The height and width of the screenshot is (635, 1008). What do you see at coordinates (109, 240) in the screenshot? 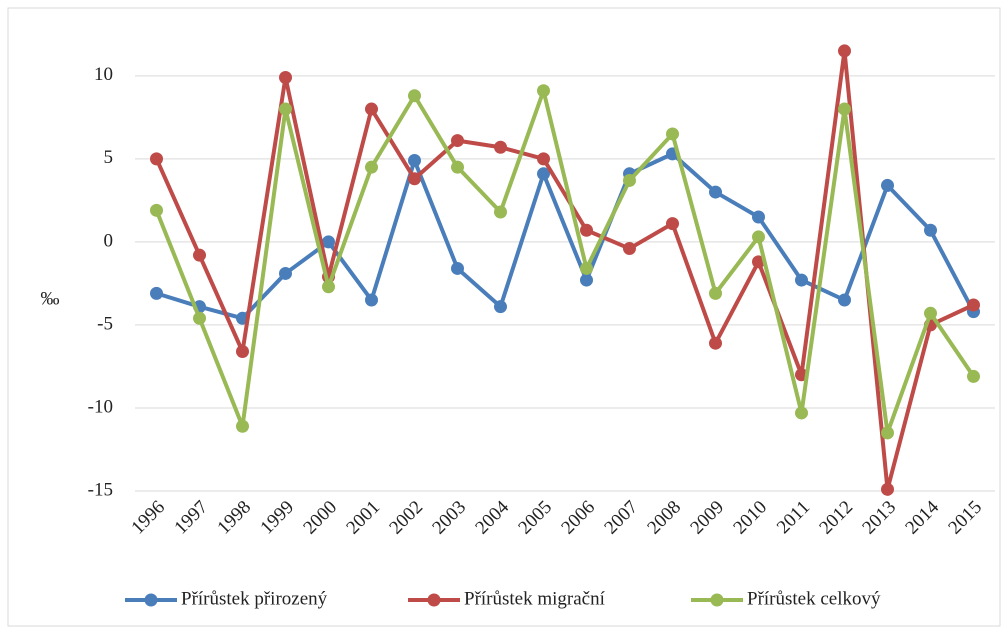
I see `y-tick-label: 0` at bounding box center [109, 240].